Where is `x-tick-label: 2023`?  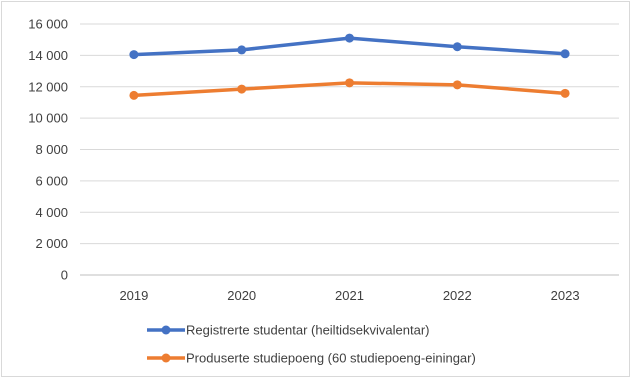 x-tick-label: 2023 is located at coordinates (565, 295).